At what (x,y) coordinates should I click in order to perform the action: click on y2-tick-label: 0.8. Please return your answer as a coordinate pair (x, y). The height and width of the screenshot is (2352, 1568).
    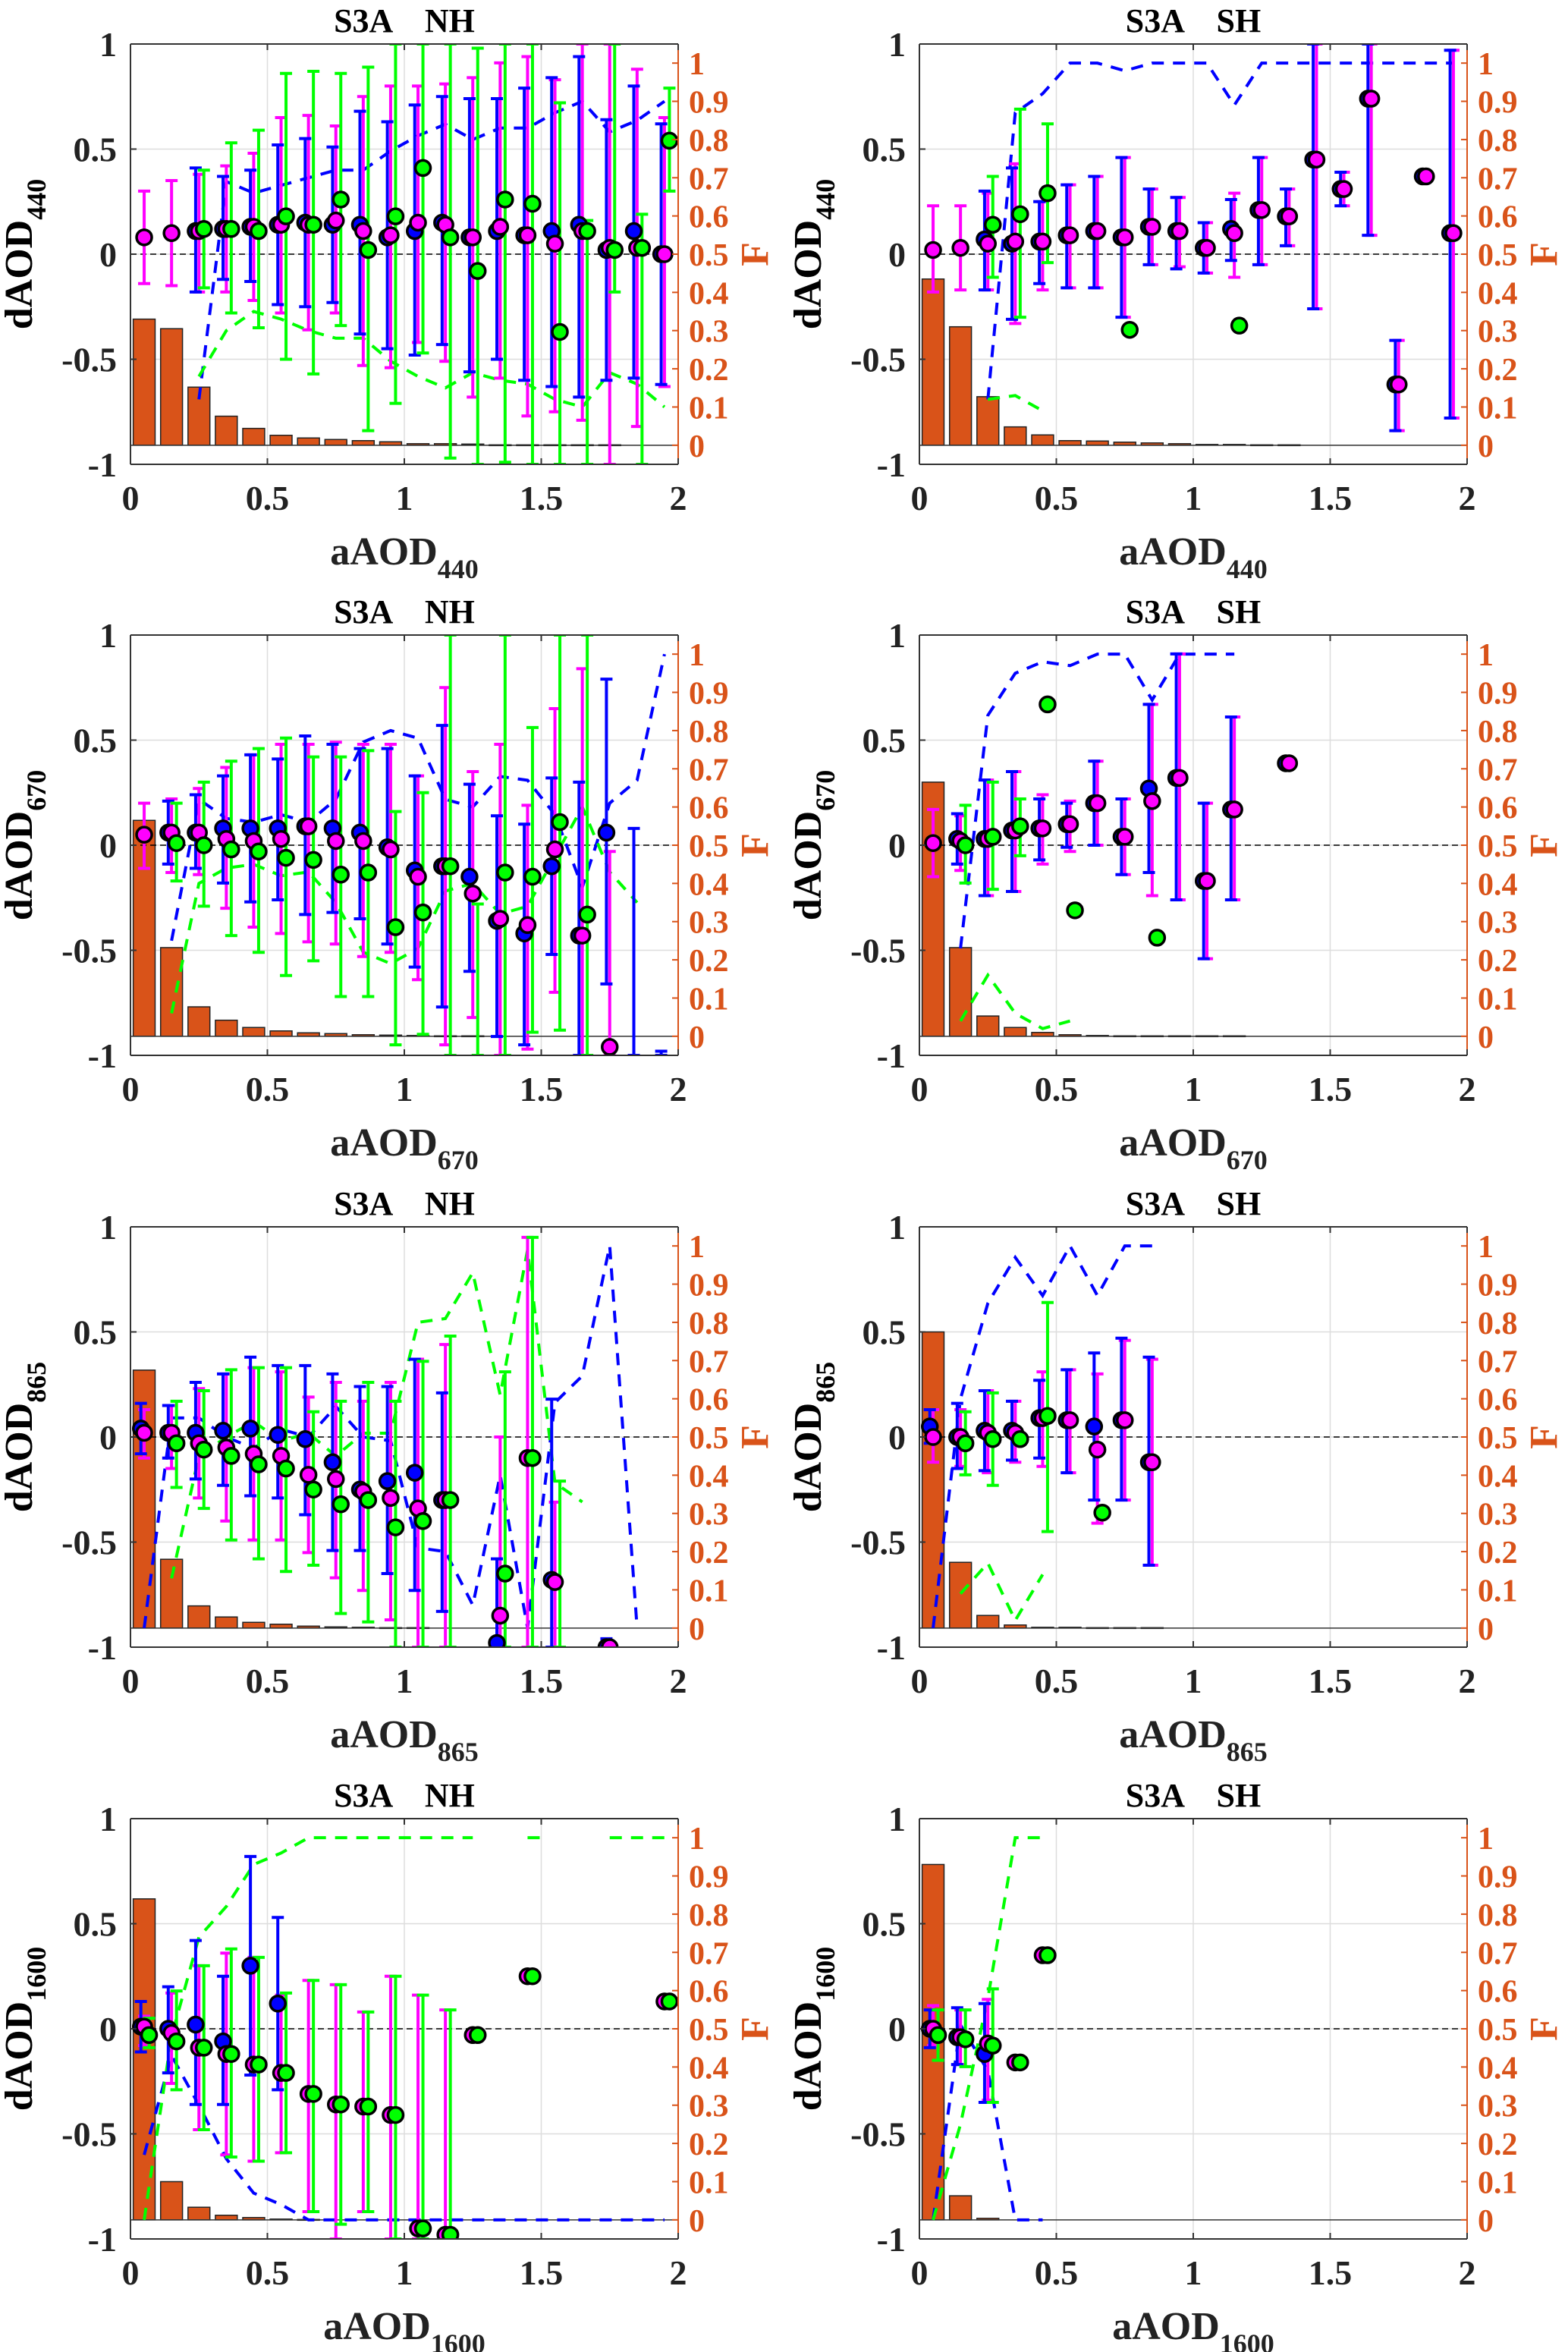
    Looking at the image, I should click on (1498, 1915).